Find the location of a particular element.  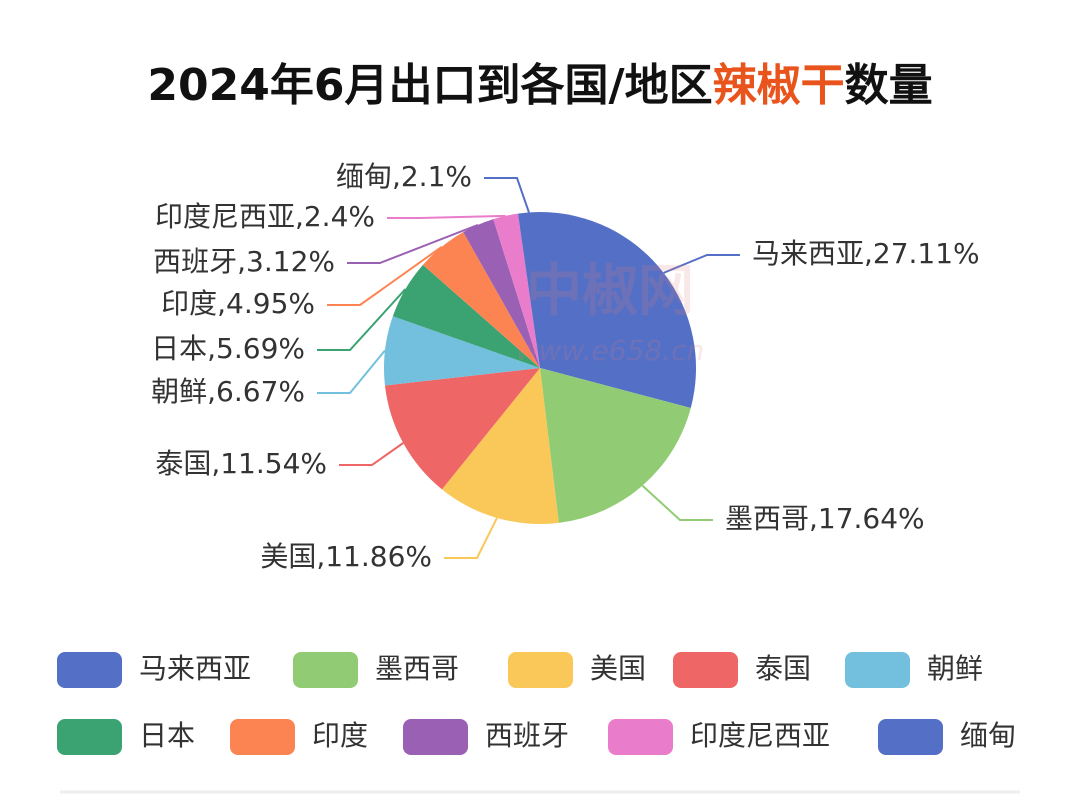

data-label: 朝鲜,6.67% is located at coordinates (228, 391).